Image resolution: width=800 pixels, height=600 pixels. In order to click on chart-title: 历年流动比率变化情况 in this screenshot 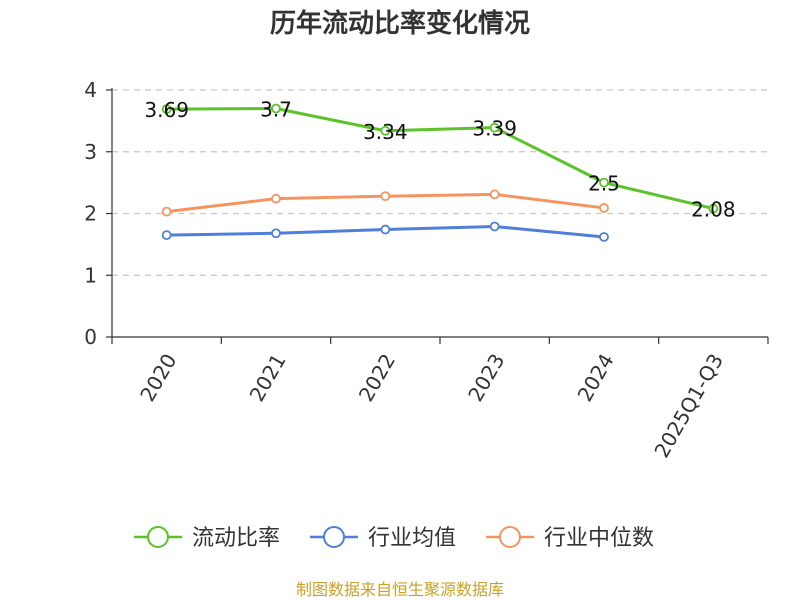, I will do `click(400, 23)`.